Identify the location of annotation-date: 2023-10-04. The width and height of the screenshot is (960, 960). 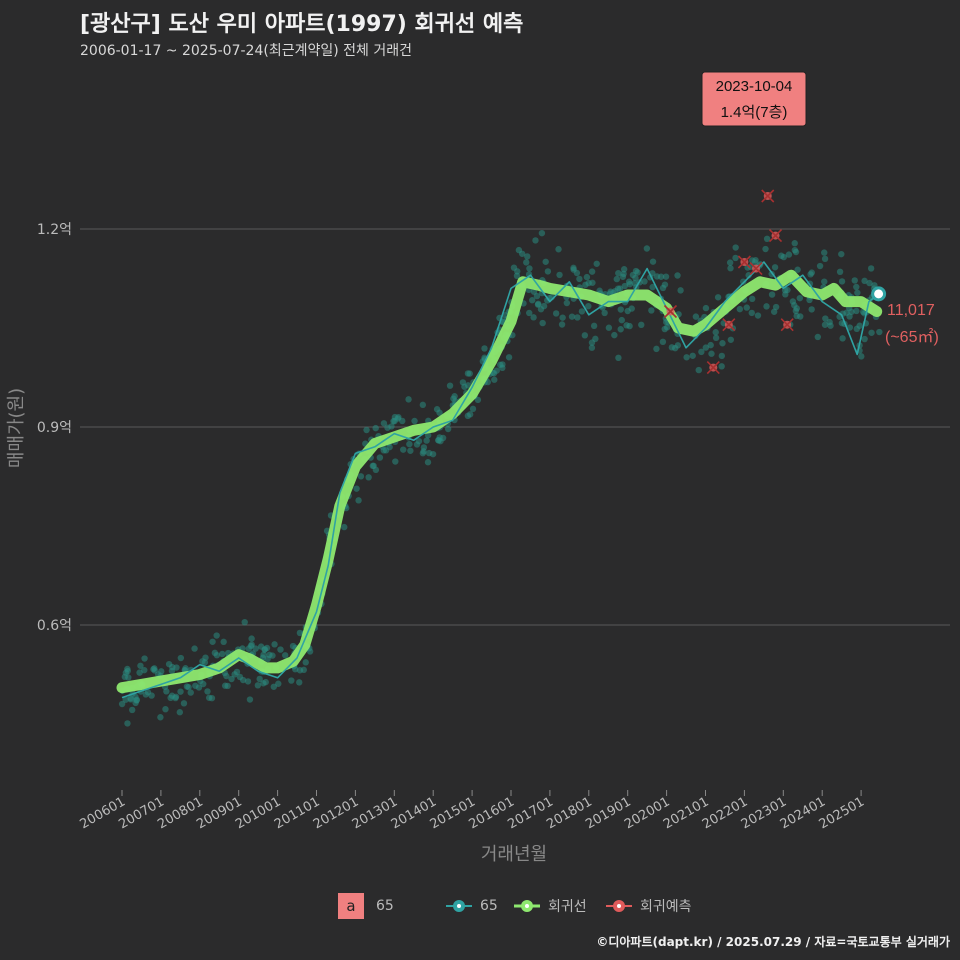
(754, 86).